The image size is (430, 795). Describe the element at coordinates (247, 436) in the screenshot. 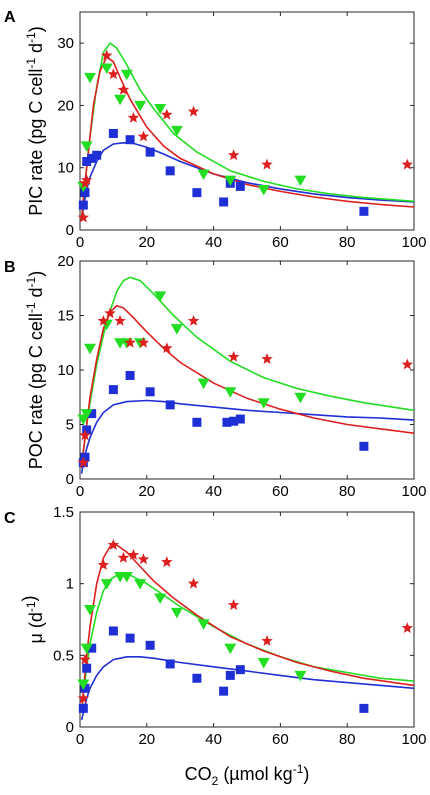

I see `fit-curve-blue` at that location.